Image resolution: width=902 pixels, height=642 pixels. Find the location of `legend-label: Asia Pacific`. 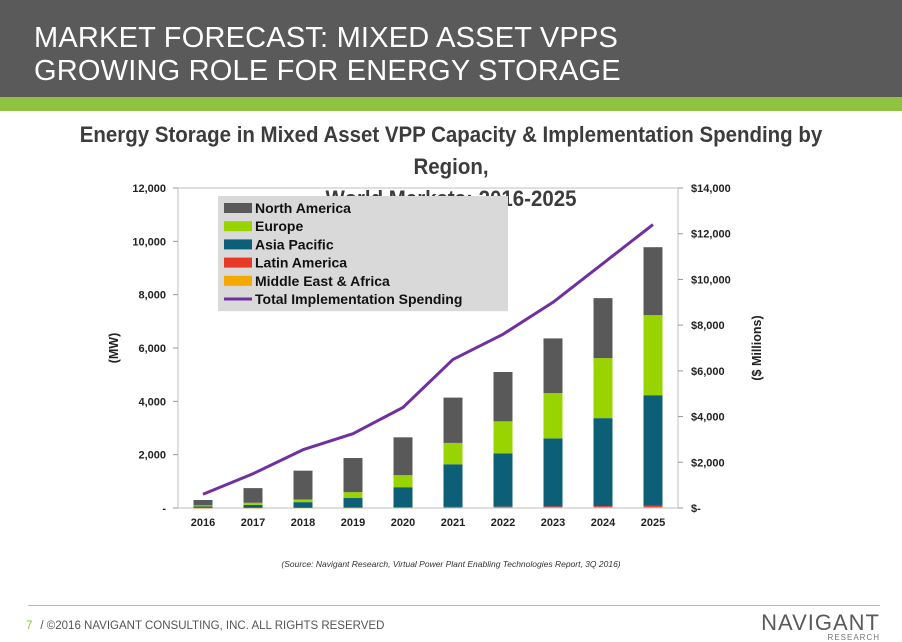

legend-label: Asia Pacific is located at coordinates (294, 244).